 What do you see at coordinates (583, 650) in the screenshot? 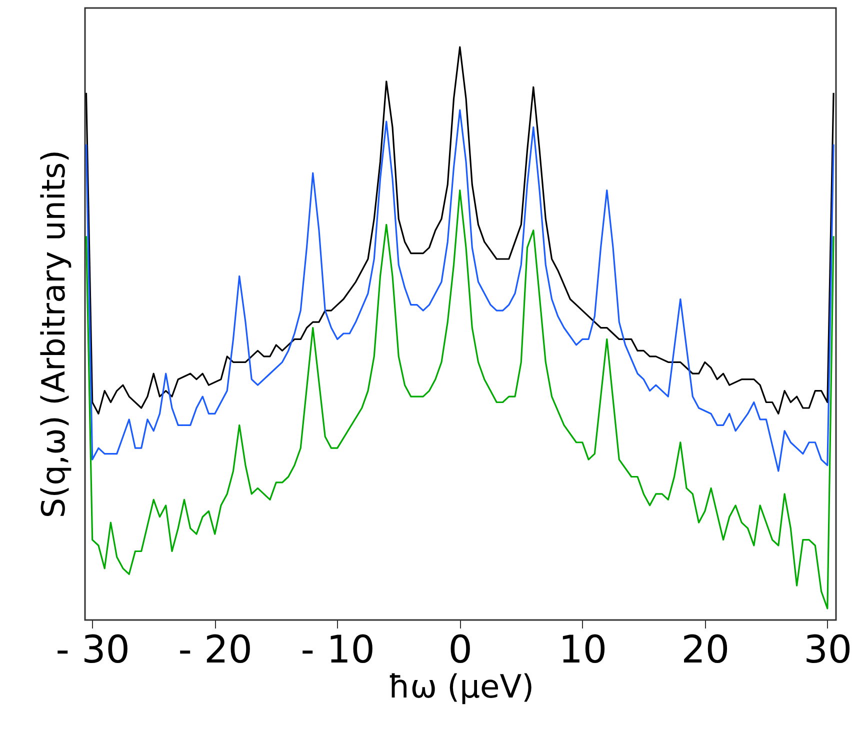
I see `x-tick-label: 10` at bounding box center [583, 650].